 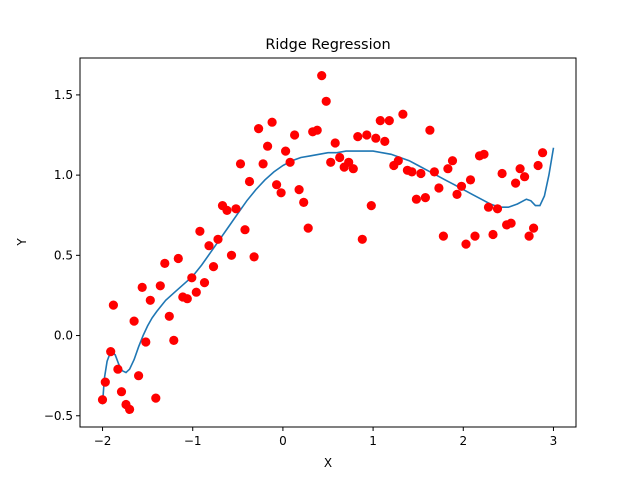 I want to click on y-axis-ticks: −0.5 0.0 0.5 1.0 1.5, so click(x=62, y=255).